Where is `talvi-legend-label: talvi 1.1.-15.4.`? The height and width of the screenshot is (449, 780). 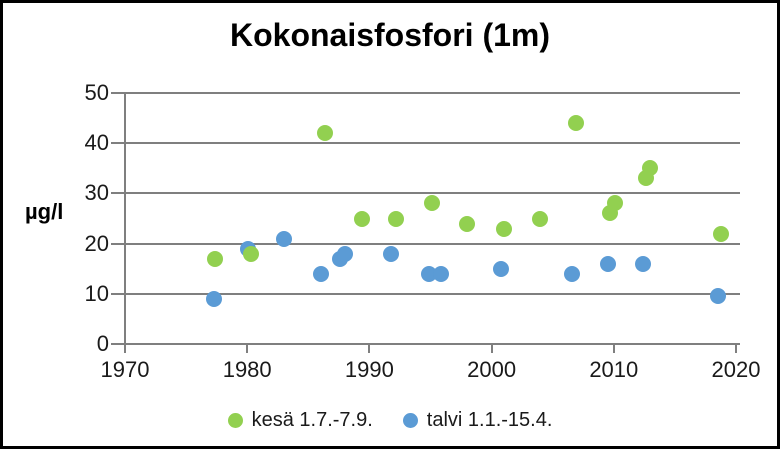
talvi-legend-label: talvi 1.1.-15.4. is located at coordinates (489, 420).